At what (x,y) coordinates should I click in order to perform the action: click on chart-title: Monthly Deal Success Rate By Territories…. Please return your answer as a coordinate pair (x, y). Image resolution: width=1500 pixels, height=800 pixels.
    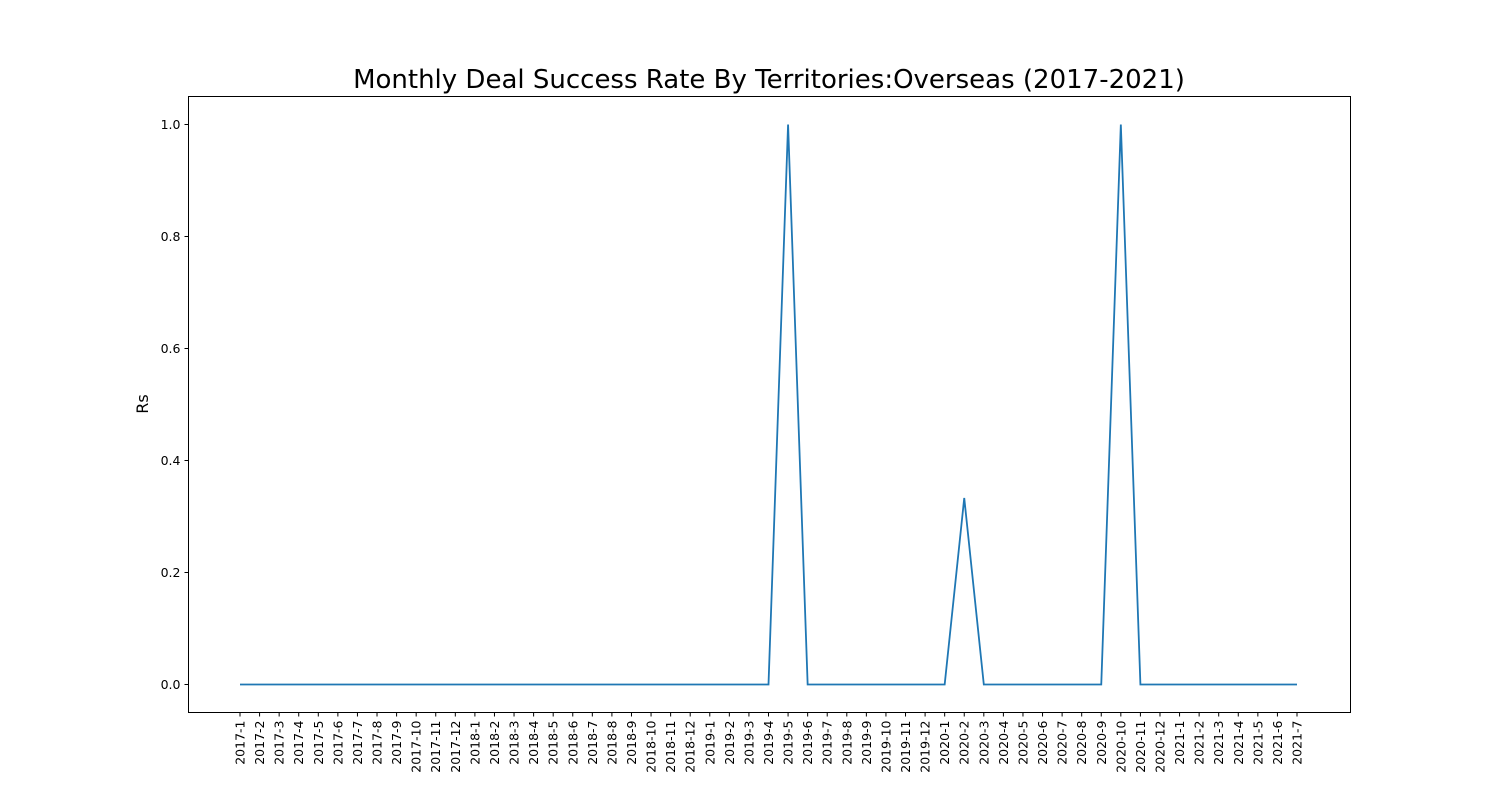
    Looking at the image, I should click on (769, 80).